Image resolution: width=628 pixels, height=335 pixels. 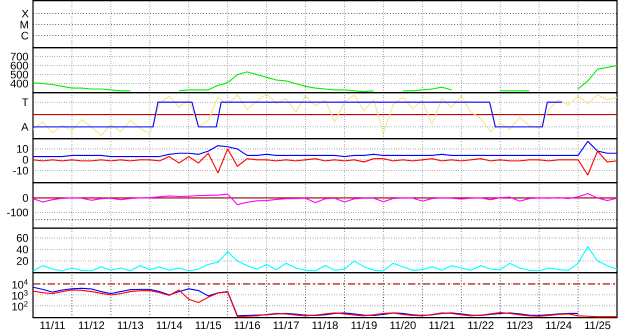 I want to click on y-tick-label: 20, so click(x=22, y=261).